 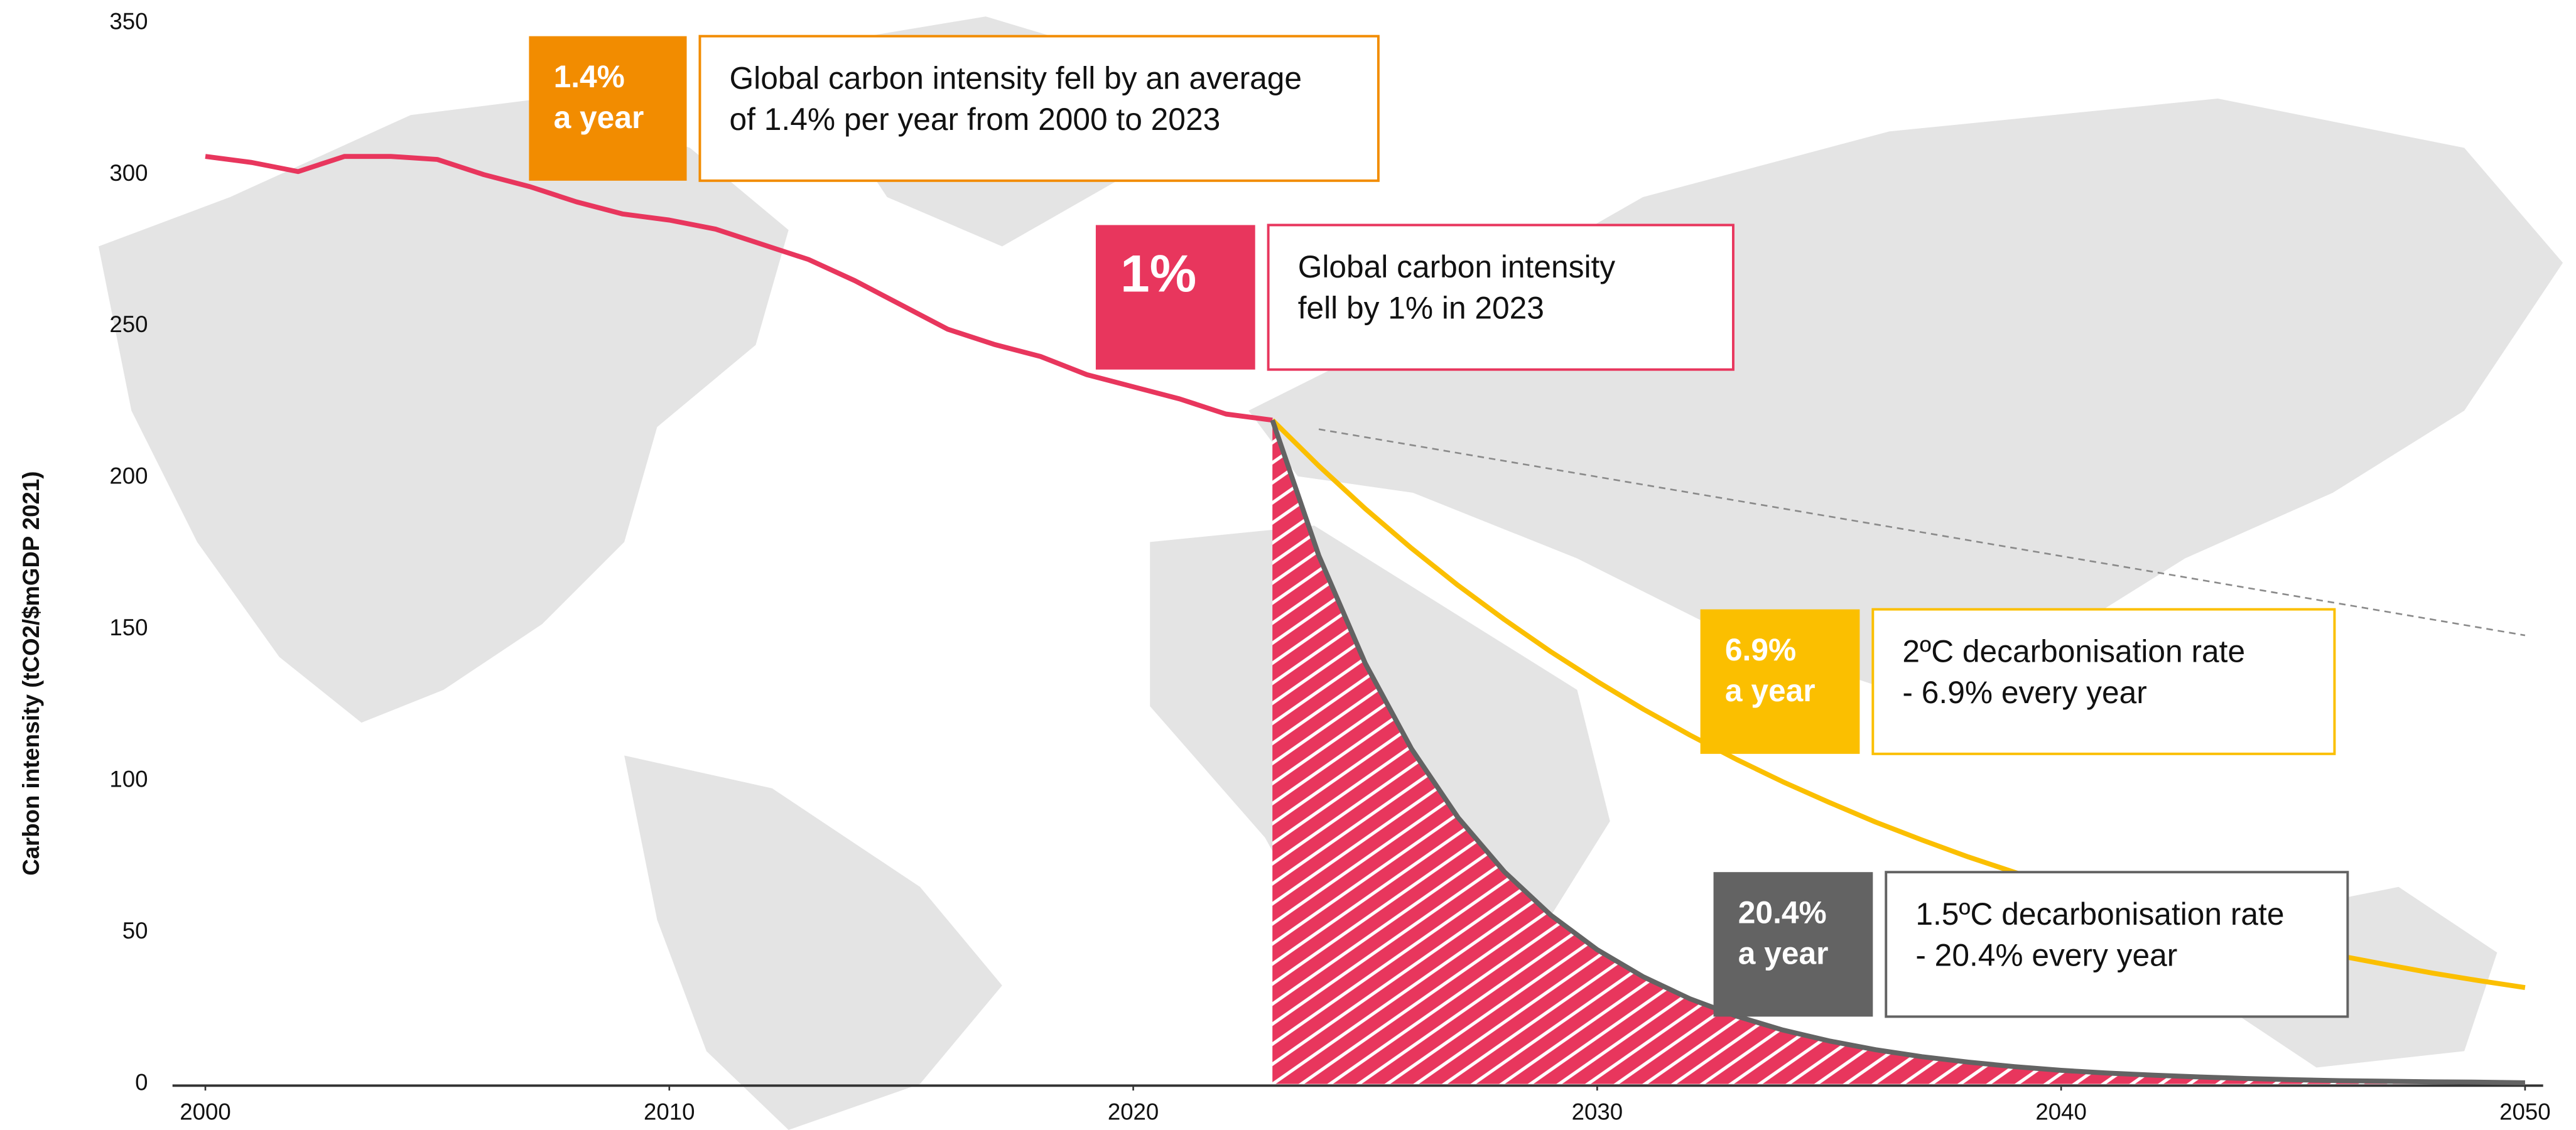 What do you see at coordinates (205, 1111) in the screenshot?
I see `x-tick-label: 2000` at bounding box center [205, 1111].